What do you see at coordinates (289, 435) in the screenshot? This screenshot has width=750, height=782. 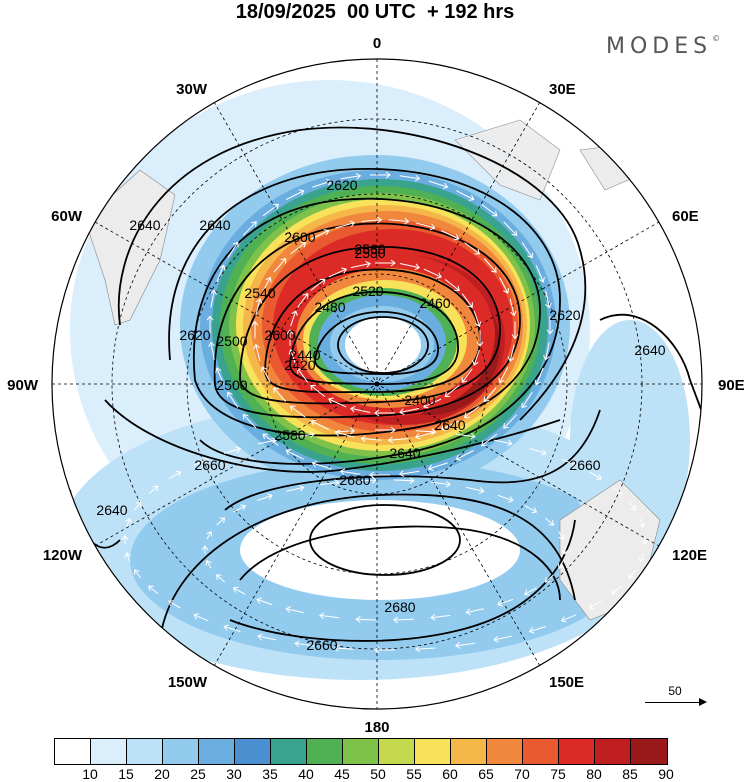 I see `contour-label: 2580` at bounding box center [289, 435].